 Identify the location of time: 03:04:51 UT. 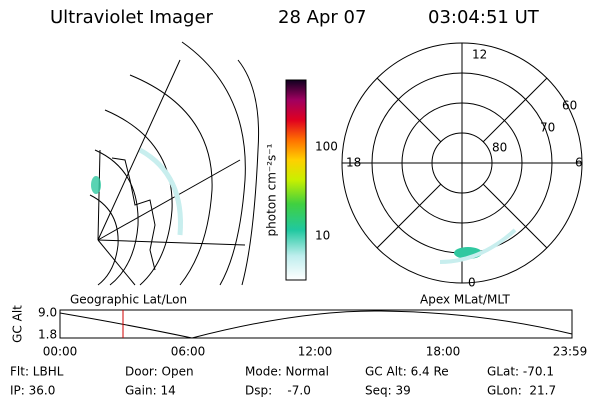
(484, 17).